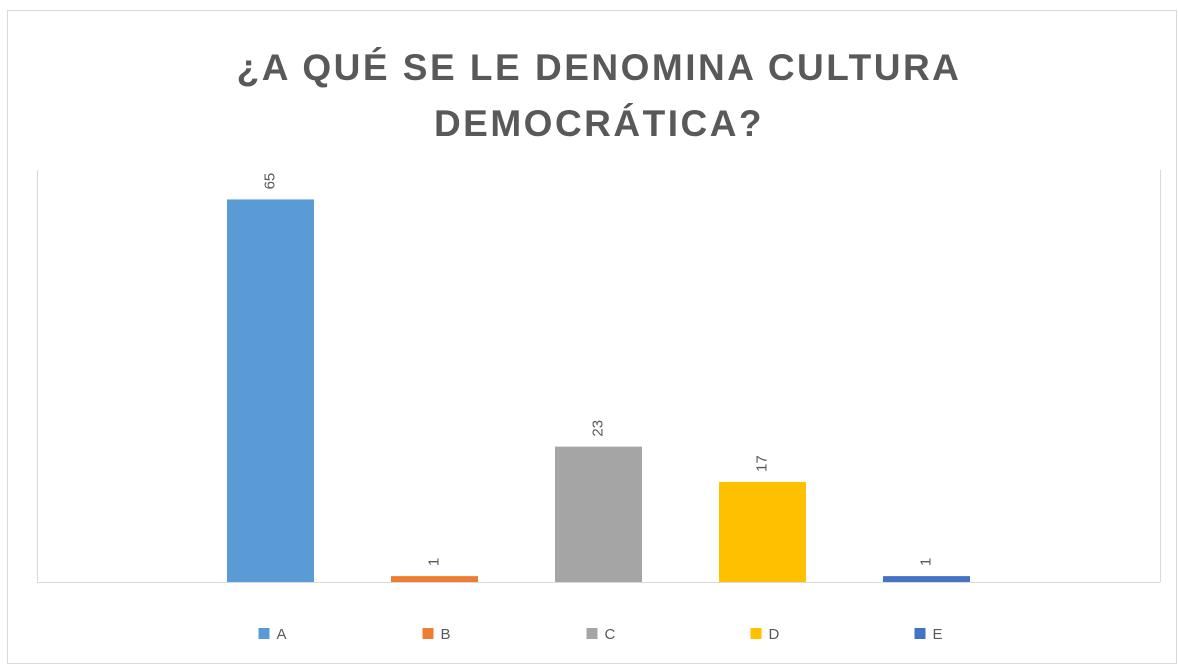 Image resolution: width=1178 pixels, height=665 pixels. Describe the element at coordinates (938, 634) in the screenshot. I see `legend-label: E` at that location.